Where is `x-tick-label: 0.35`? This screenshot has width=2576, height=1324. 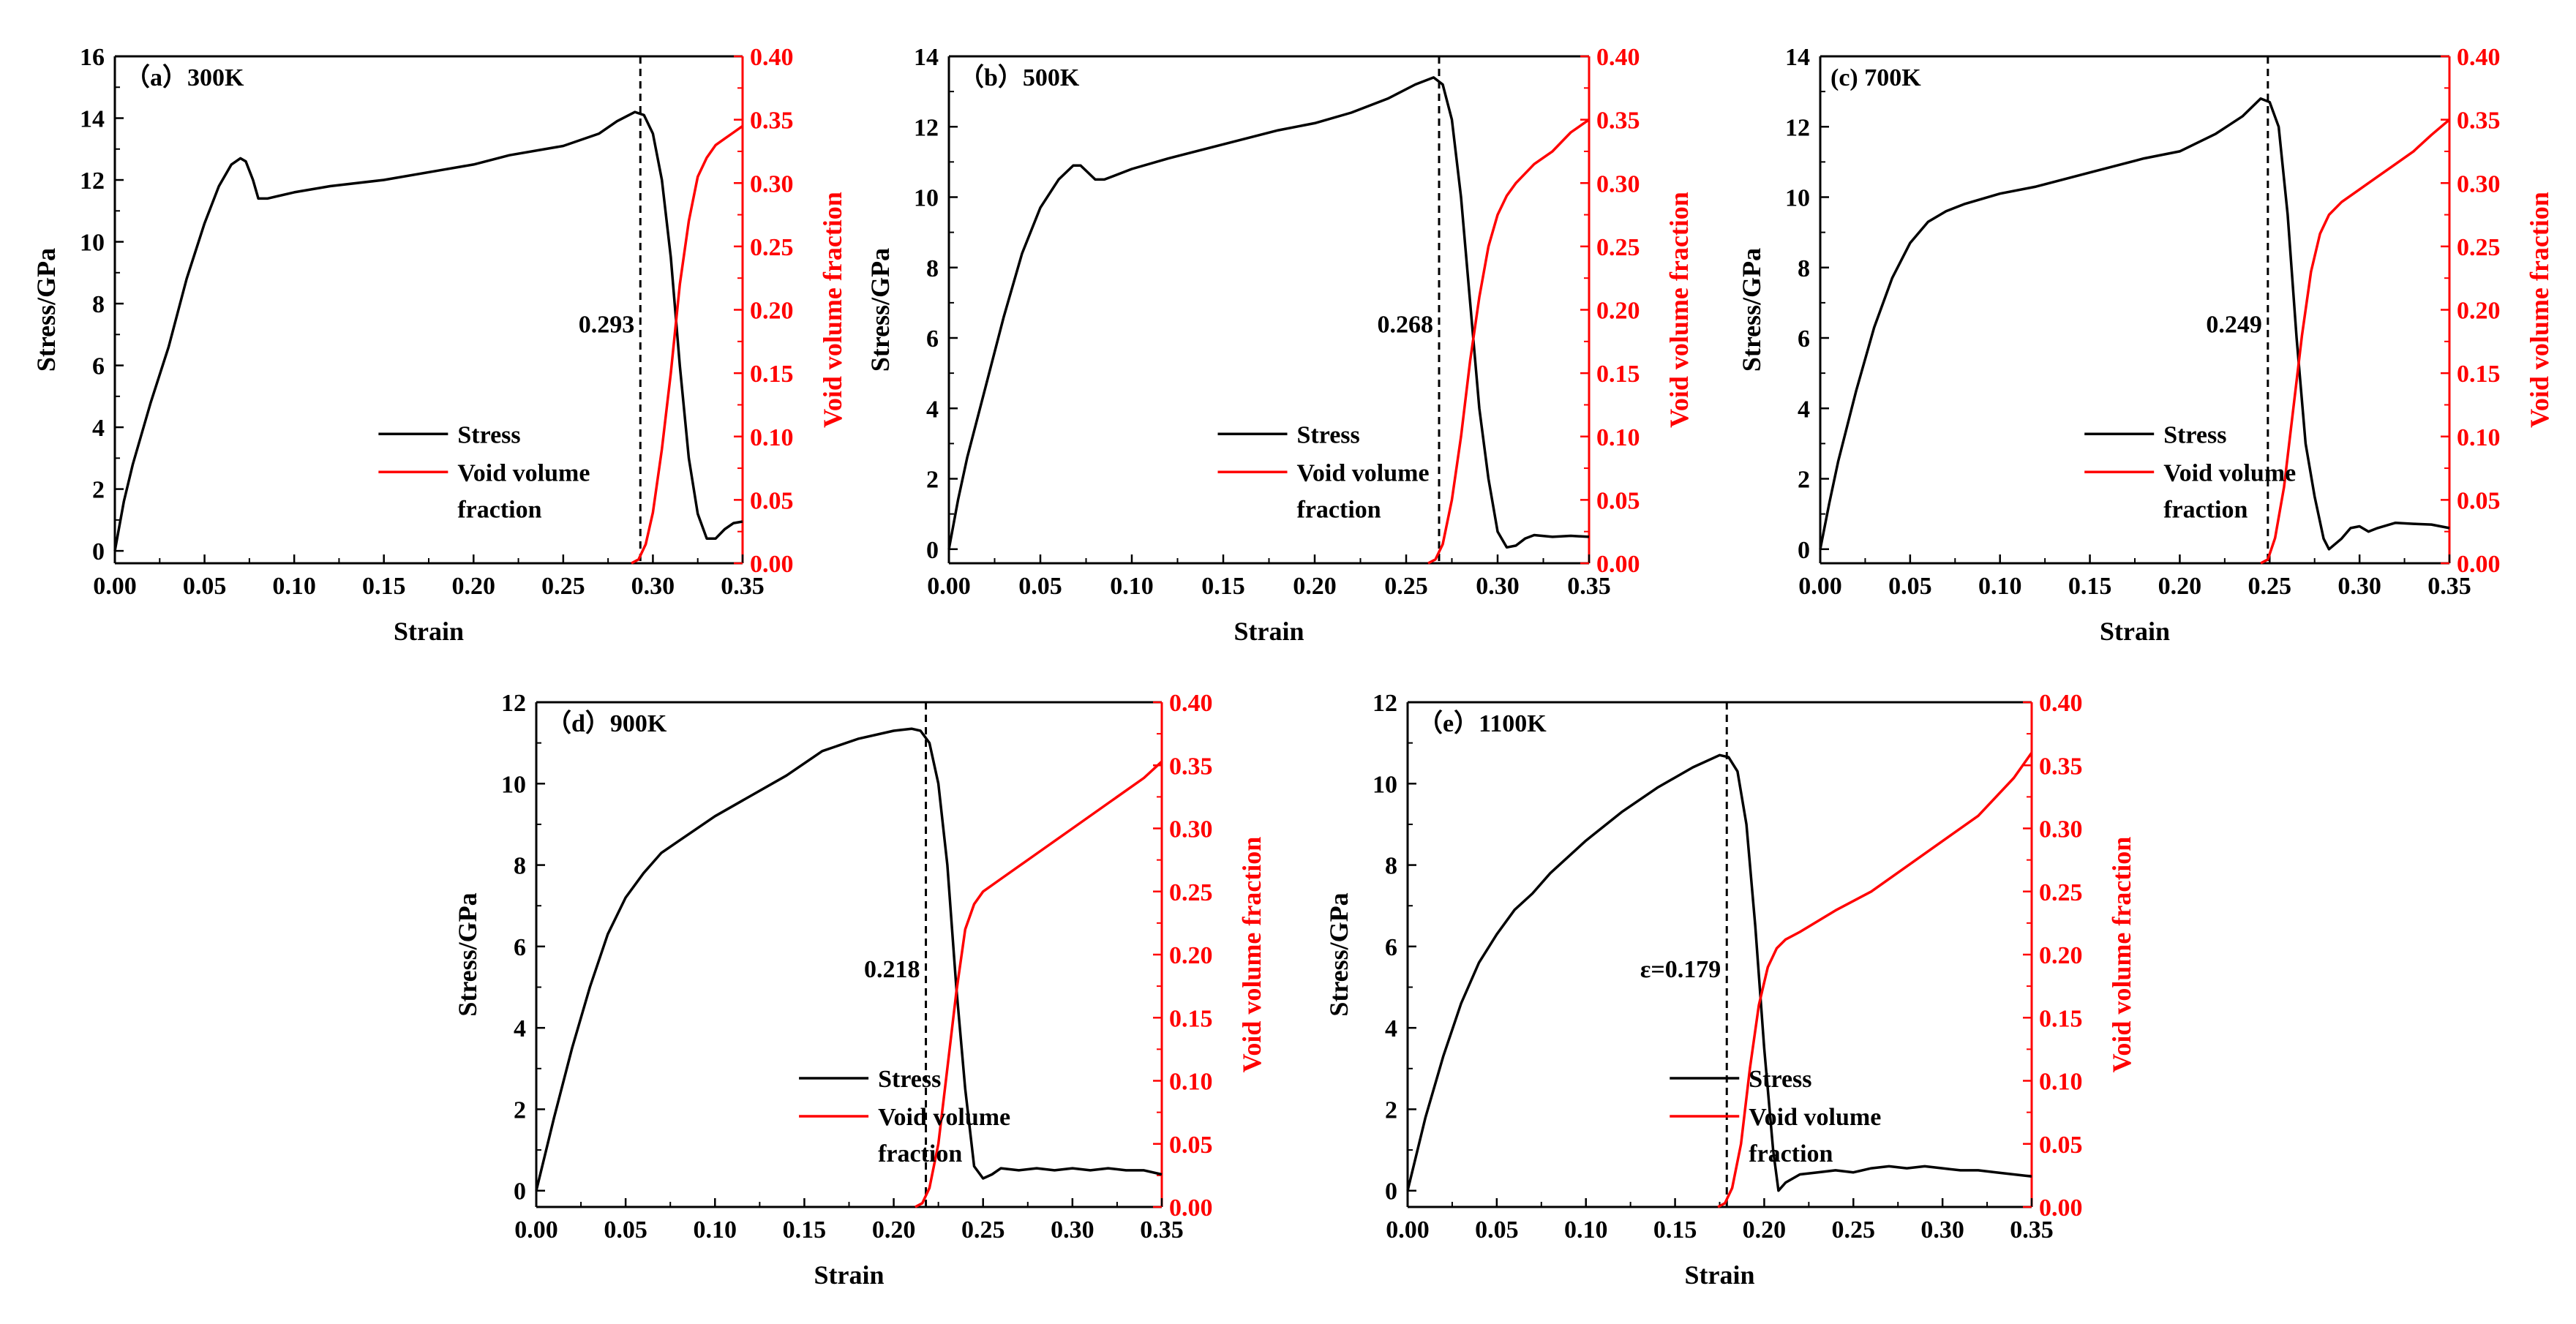 x-tick-label: 0.35 is located at coordinates (1589, 586).